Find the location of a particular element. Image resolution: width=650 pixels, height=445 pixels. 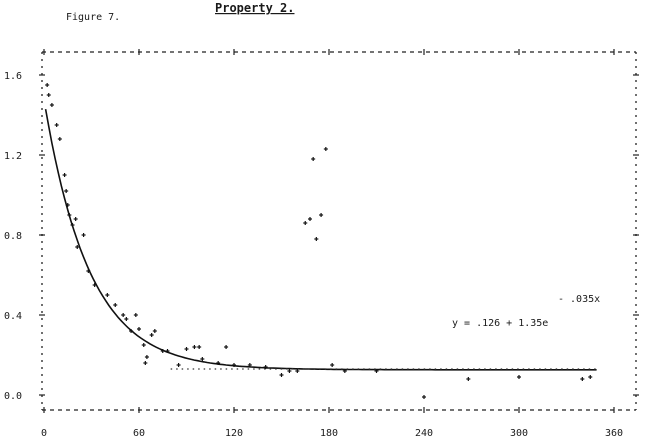

y-tick-label: 1.2 is located at coordinates (13, 156).